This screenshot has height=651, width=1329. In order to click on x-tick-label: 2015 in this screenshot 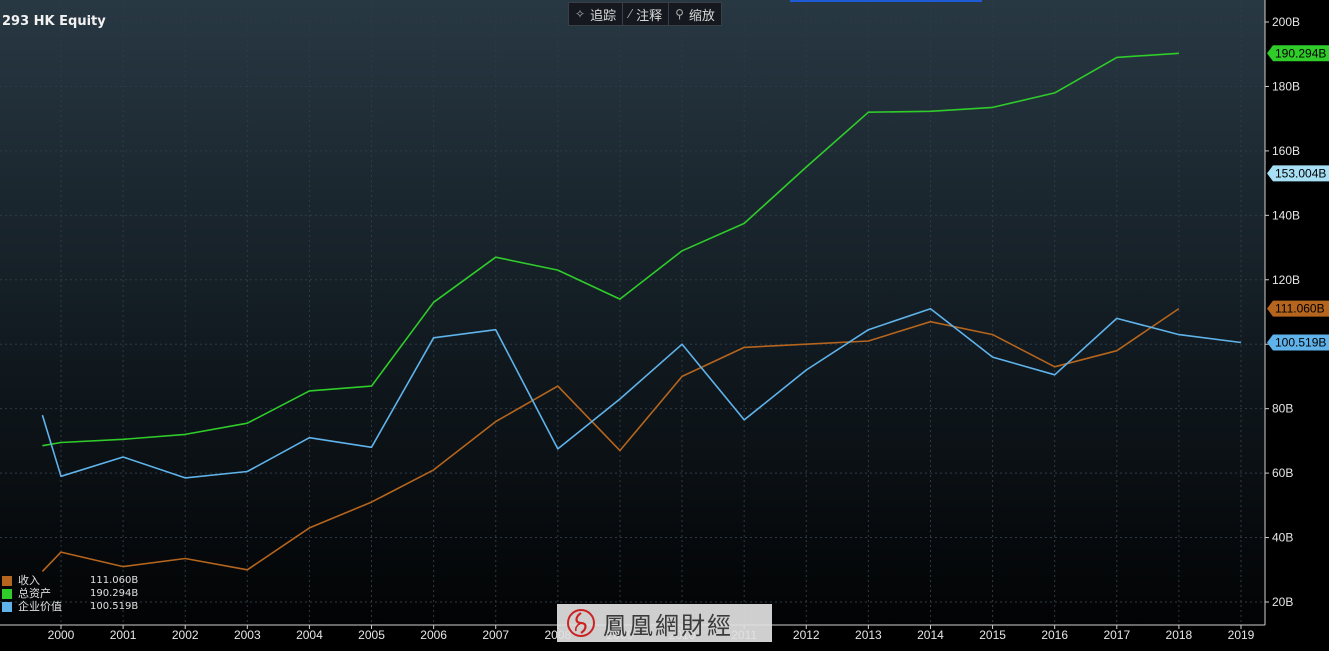, I will do `click(992, 635)`.